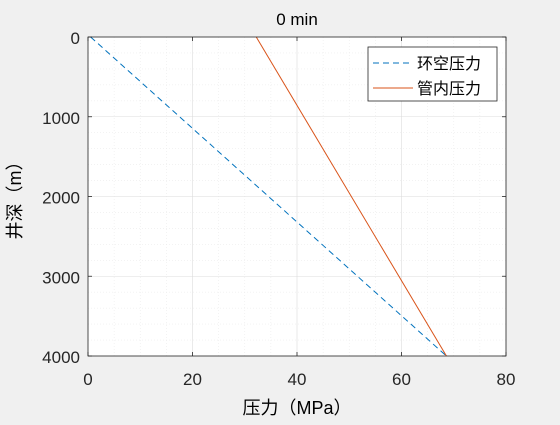  What do you see at coordinates (401, 379) in the screenshot?
I see `x-tick-label: 60` at bounding box center [401, 379].